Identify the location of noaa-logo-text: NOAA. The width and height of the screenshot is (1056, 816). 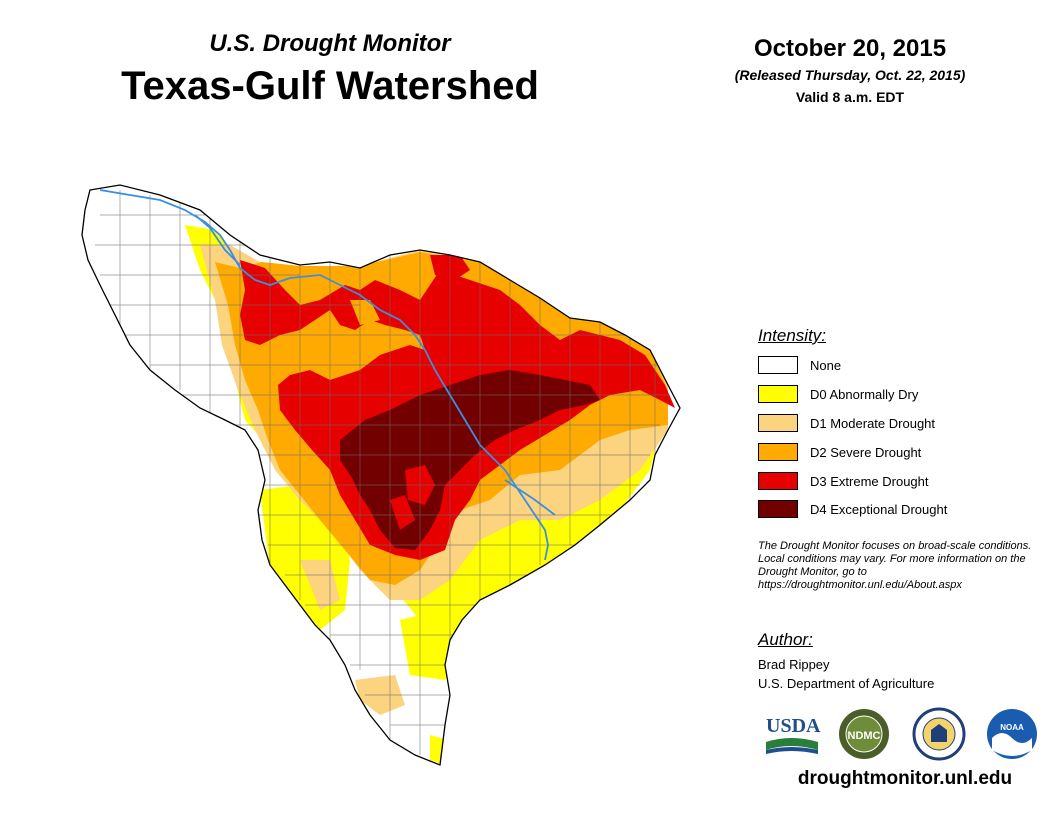
(1012, 727).